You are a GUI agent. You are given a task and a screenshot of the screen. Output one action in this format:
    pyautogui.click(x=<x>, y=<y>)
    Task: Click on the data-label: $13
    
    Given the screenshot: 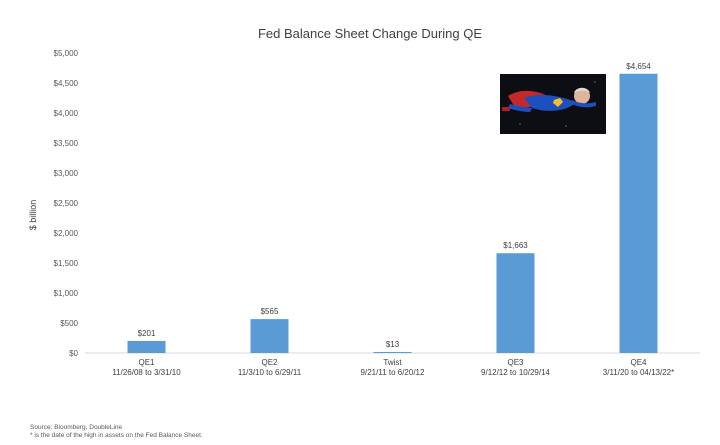 What is the action you would take?
    pyautogui.click(x=393, y=344)
    